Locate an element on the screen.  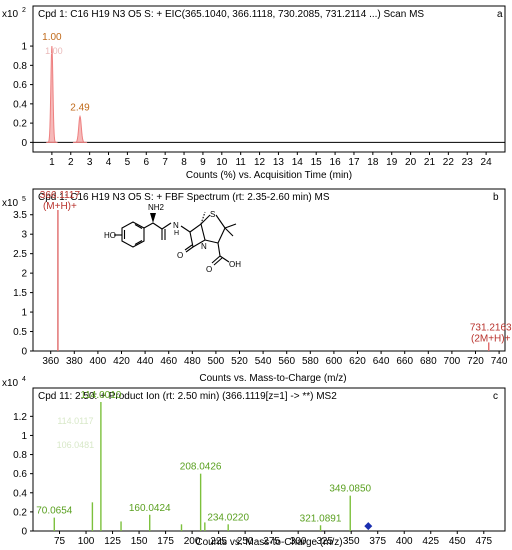
eic-peak-ghost-label: 1.00 is located at coordinates (54, 51).